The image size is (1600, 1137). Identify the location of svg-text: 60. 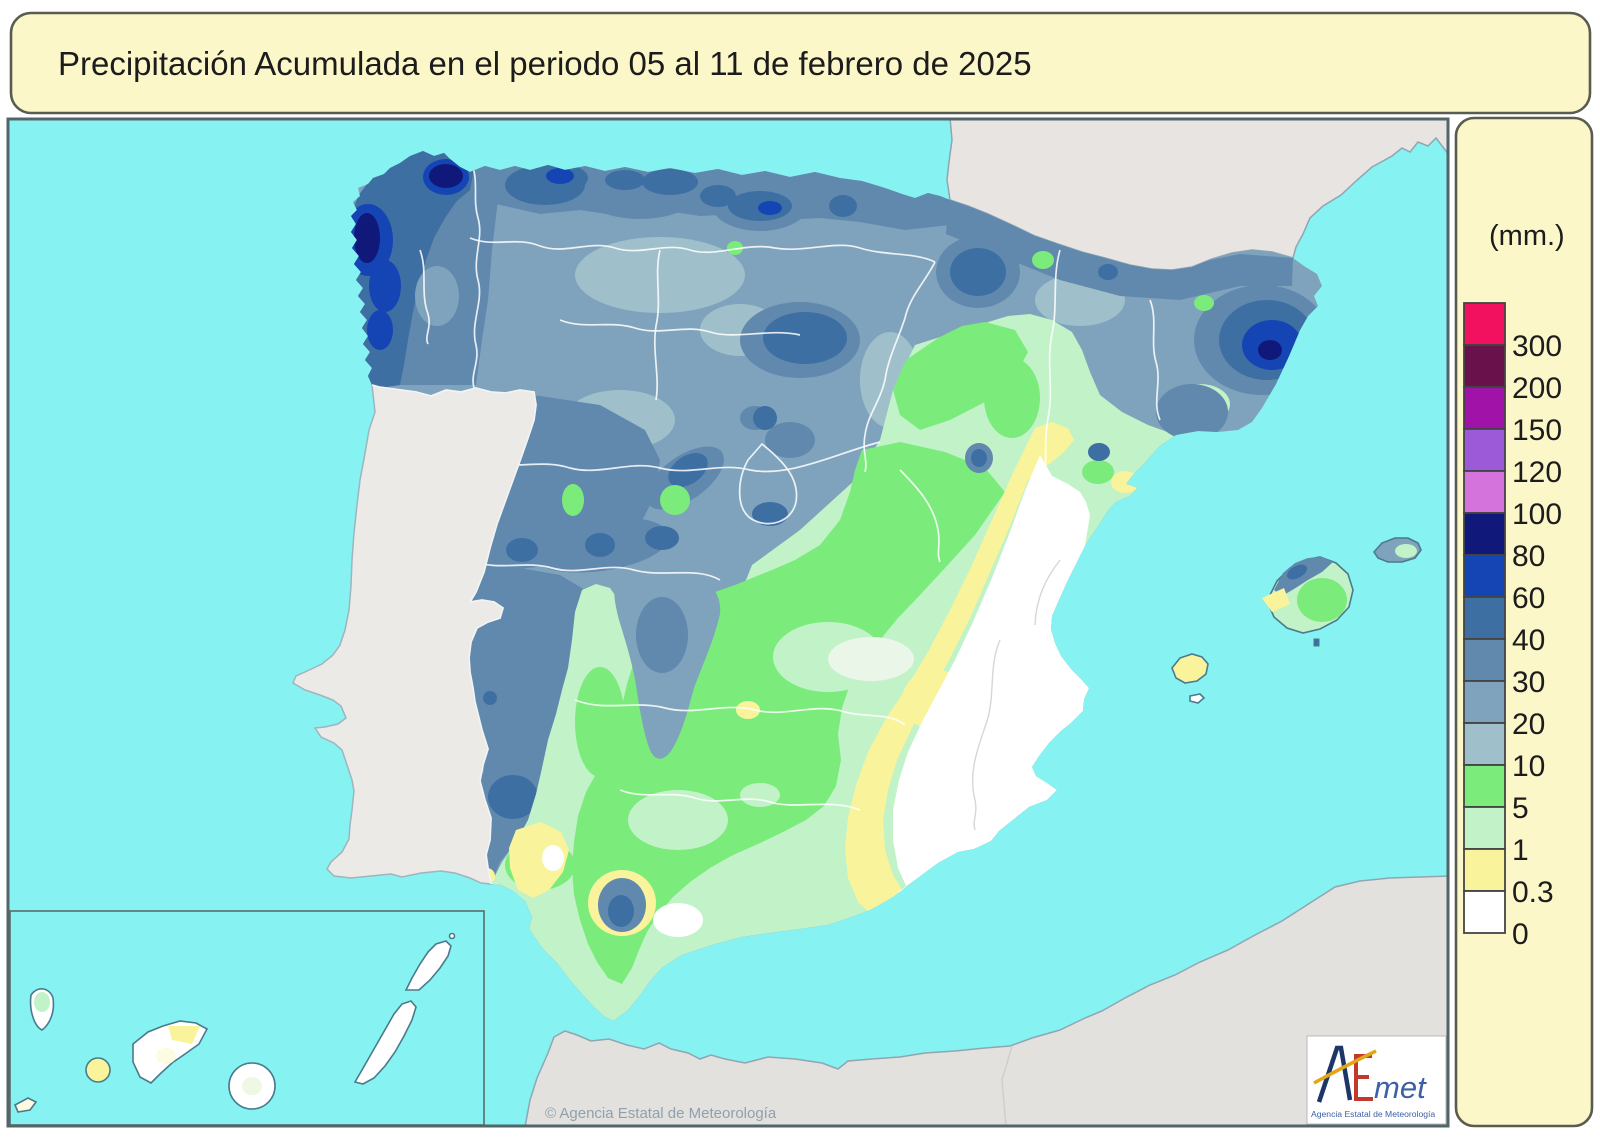
(1528, 598).